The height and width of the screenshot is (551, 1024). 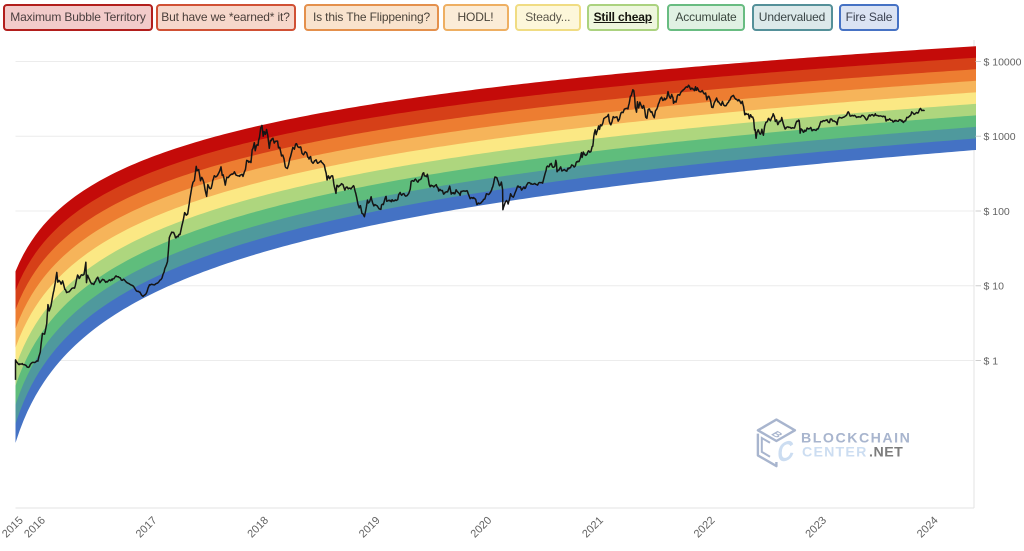 What do you see at coordinates (816, 528) in the screenshot?
I see `x-axis-label: 2023` at bounding box center [816, 528].